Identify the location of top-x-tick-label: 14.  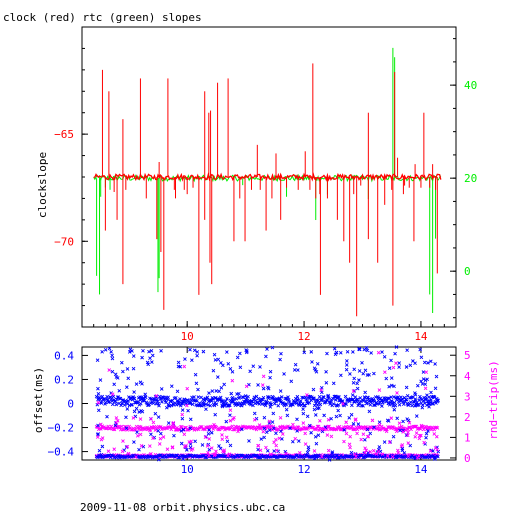
(421, 336).